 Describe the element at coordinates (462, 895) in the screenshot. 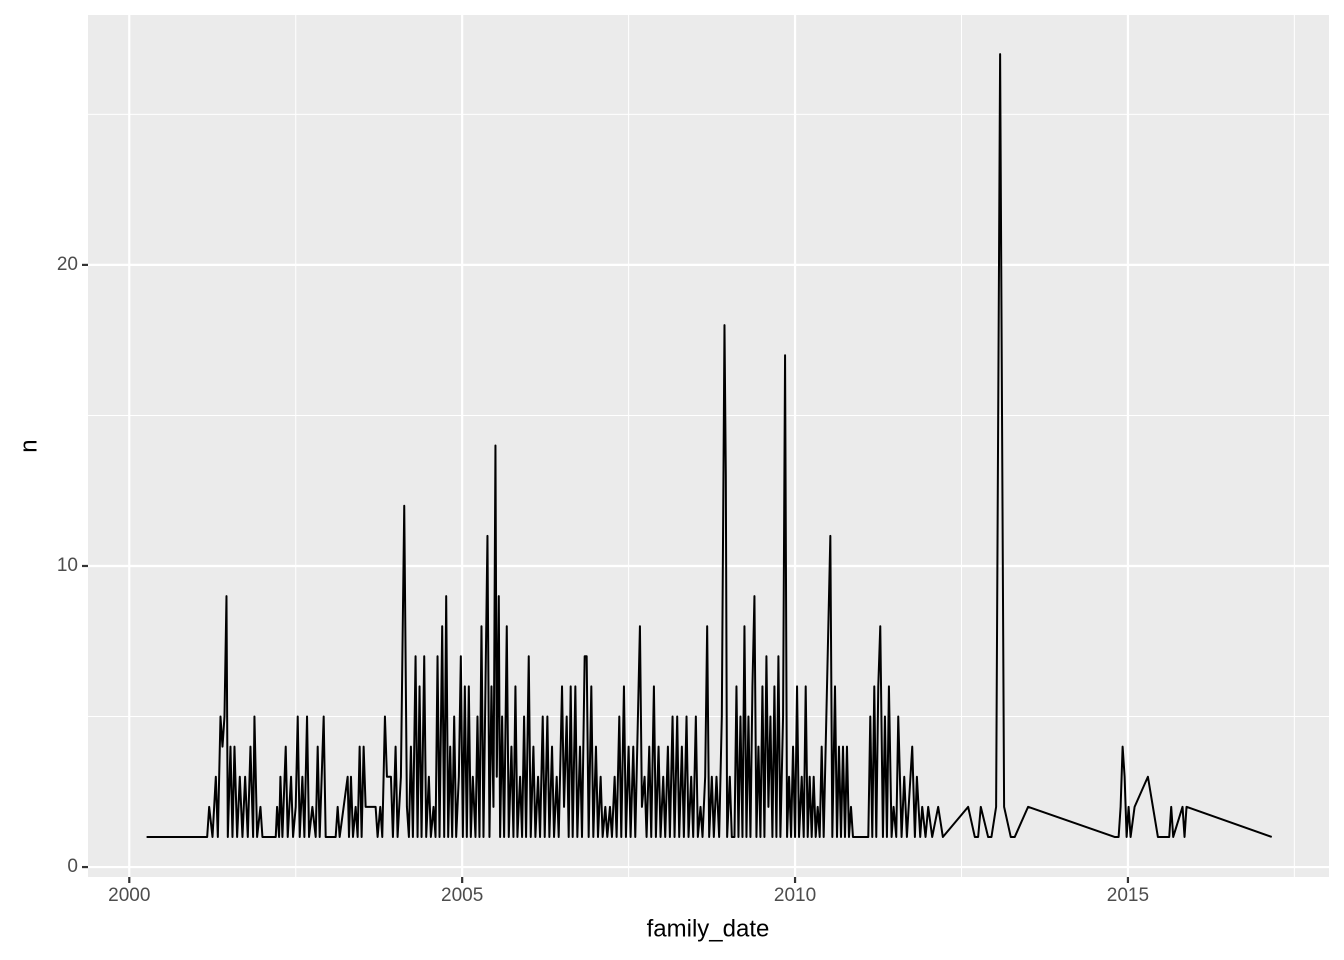

I see `x-tick-label: 2005` at that location.